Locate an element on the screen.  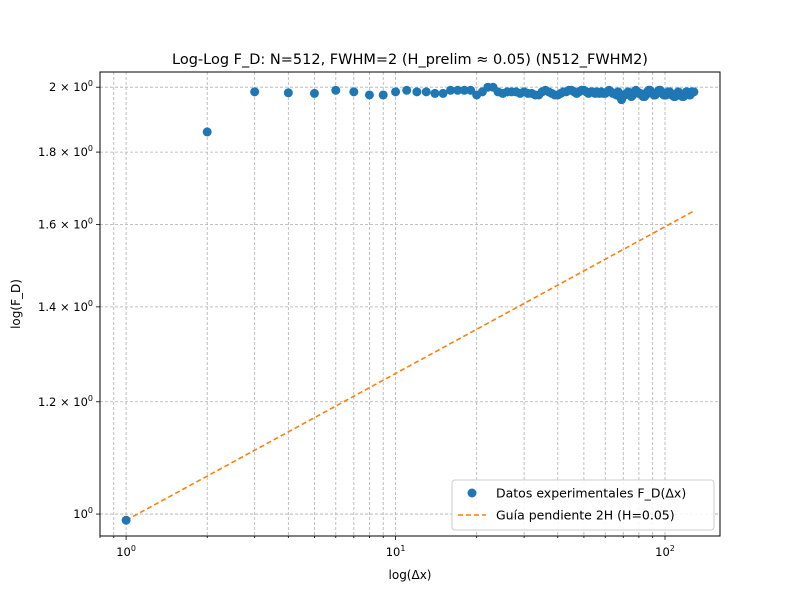
x-tick-label: 10² is located at coordinates (665, 551).